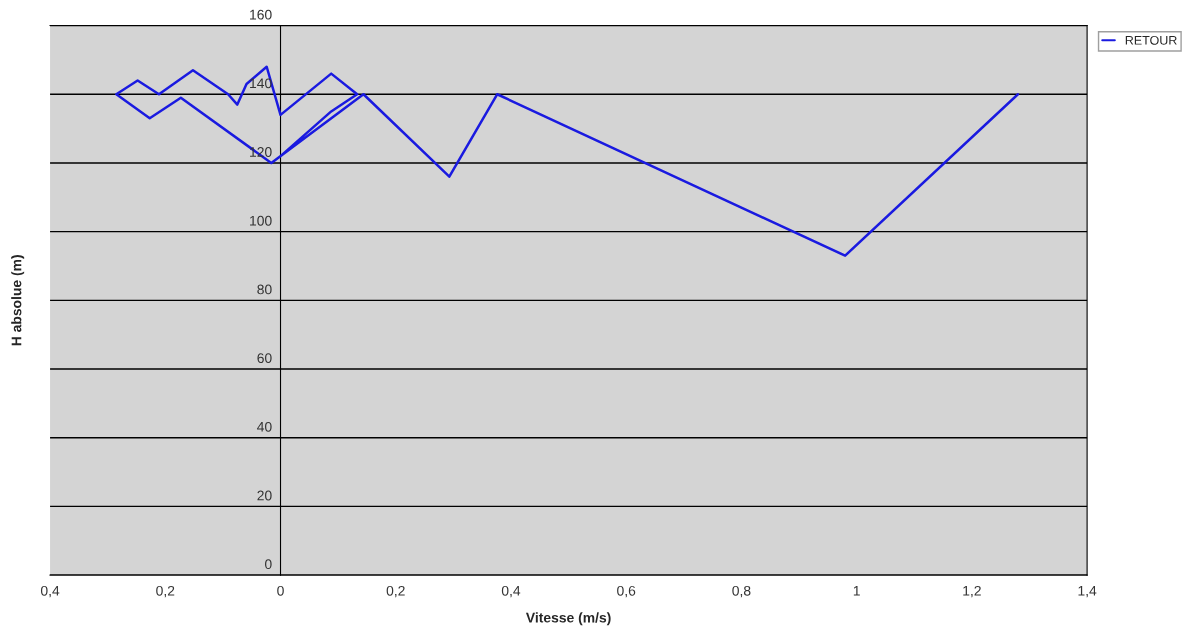 This screenshot has height=639, width=1192. What do you see at coordinates (741, 591) in the screenshot?
I see `x-tick-label: 0,8` at bounding box center [741, 591].